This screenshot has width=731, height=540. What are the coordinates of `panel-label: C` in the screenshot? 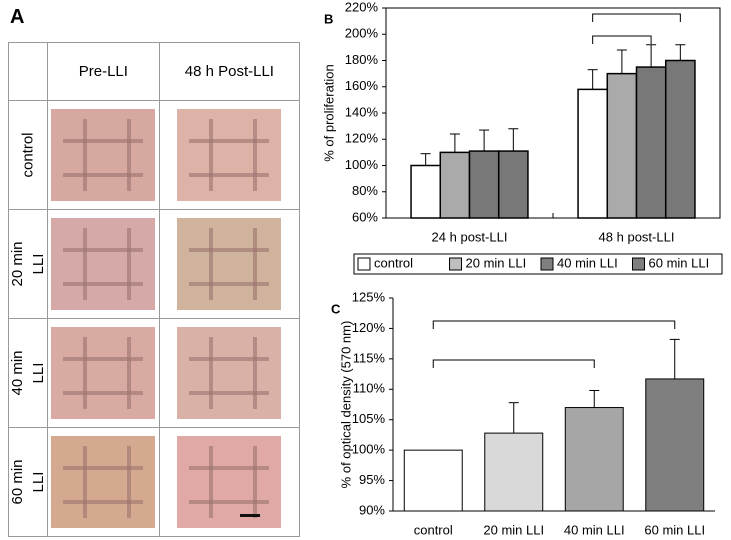 It's located at (336, 308).